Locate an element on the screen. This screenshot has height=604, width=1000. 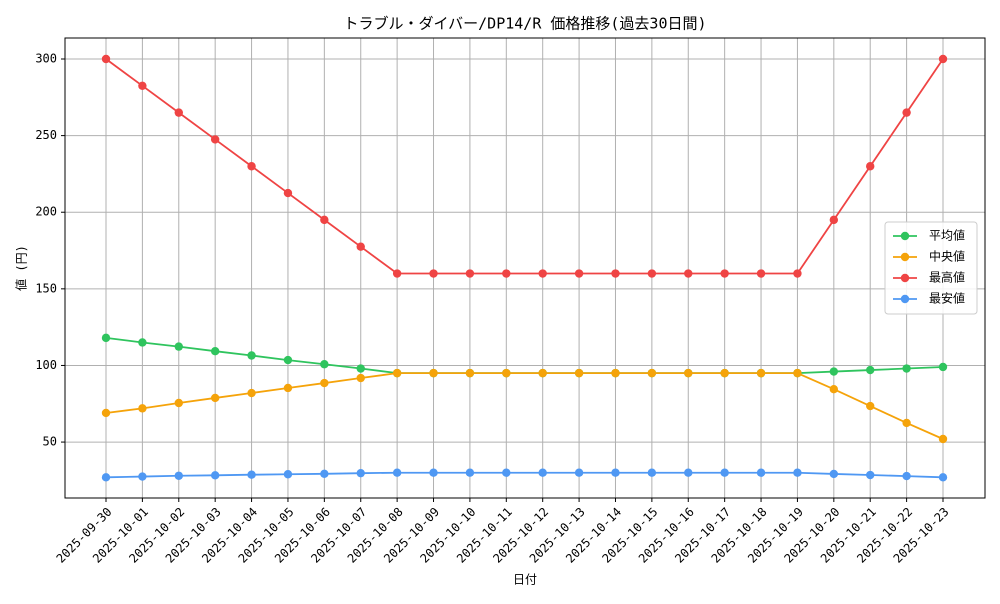
legend-label: 中央値 is located at coordinates (947, 256).